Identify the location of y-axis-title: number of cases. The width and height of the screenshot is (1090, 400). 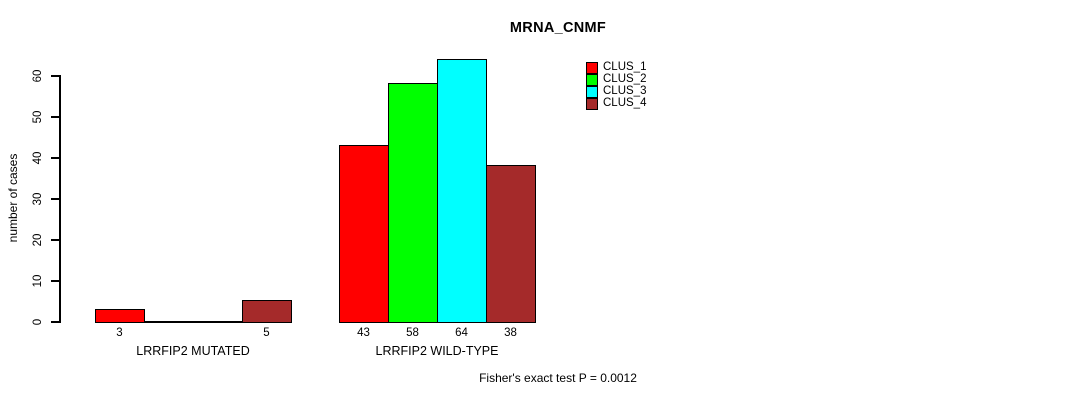
(13, 198).